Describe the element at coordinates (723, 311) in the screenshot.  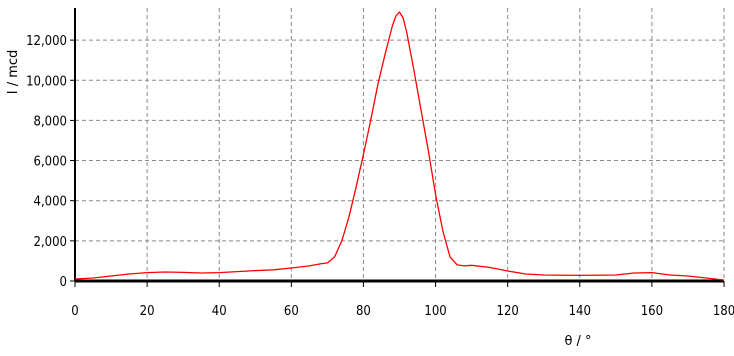
I see `x-tick-label: 180` at that location.